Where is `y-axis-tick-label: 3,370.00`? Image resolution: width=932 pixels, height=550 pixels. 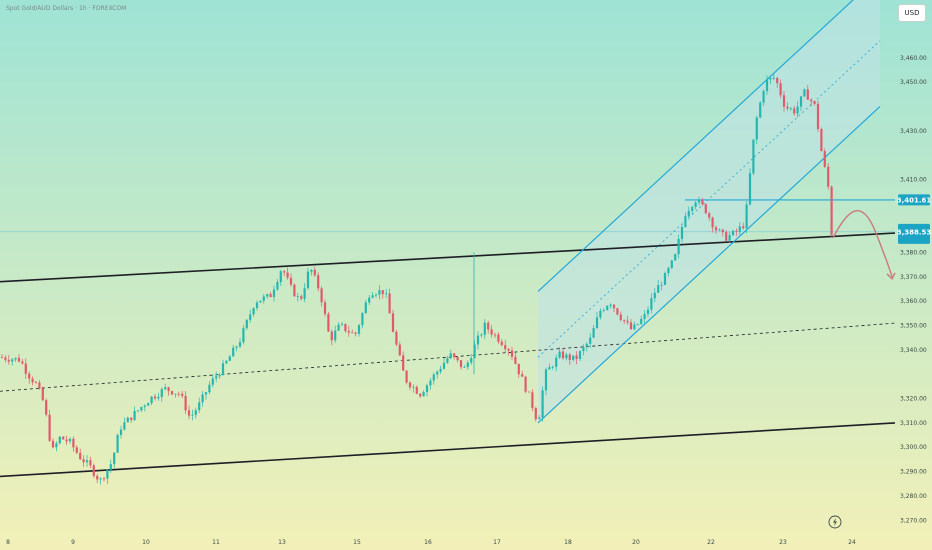
y-axis-tick-label: 3,370.00 is located at coordinates (913, 277).